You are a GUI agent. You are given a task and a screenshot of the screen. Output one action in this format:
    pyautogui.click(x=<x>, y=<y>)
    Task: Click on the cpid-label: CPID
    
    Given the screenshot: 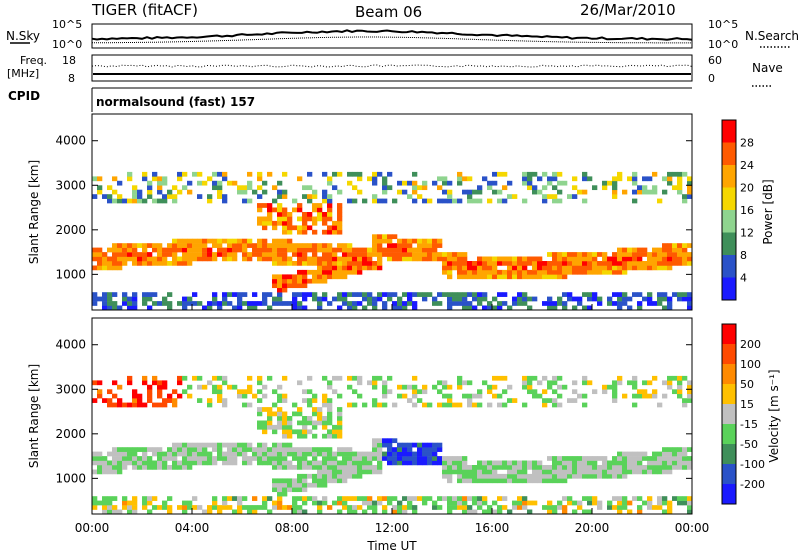 What is the action you would take?
    pyautogui.click(x=24, y=96)
    